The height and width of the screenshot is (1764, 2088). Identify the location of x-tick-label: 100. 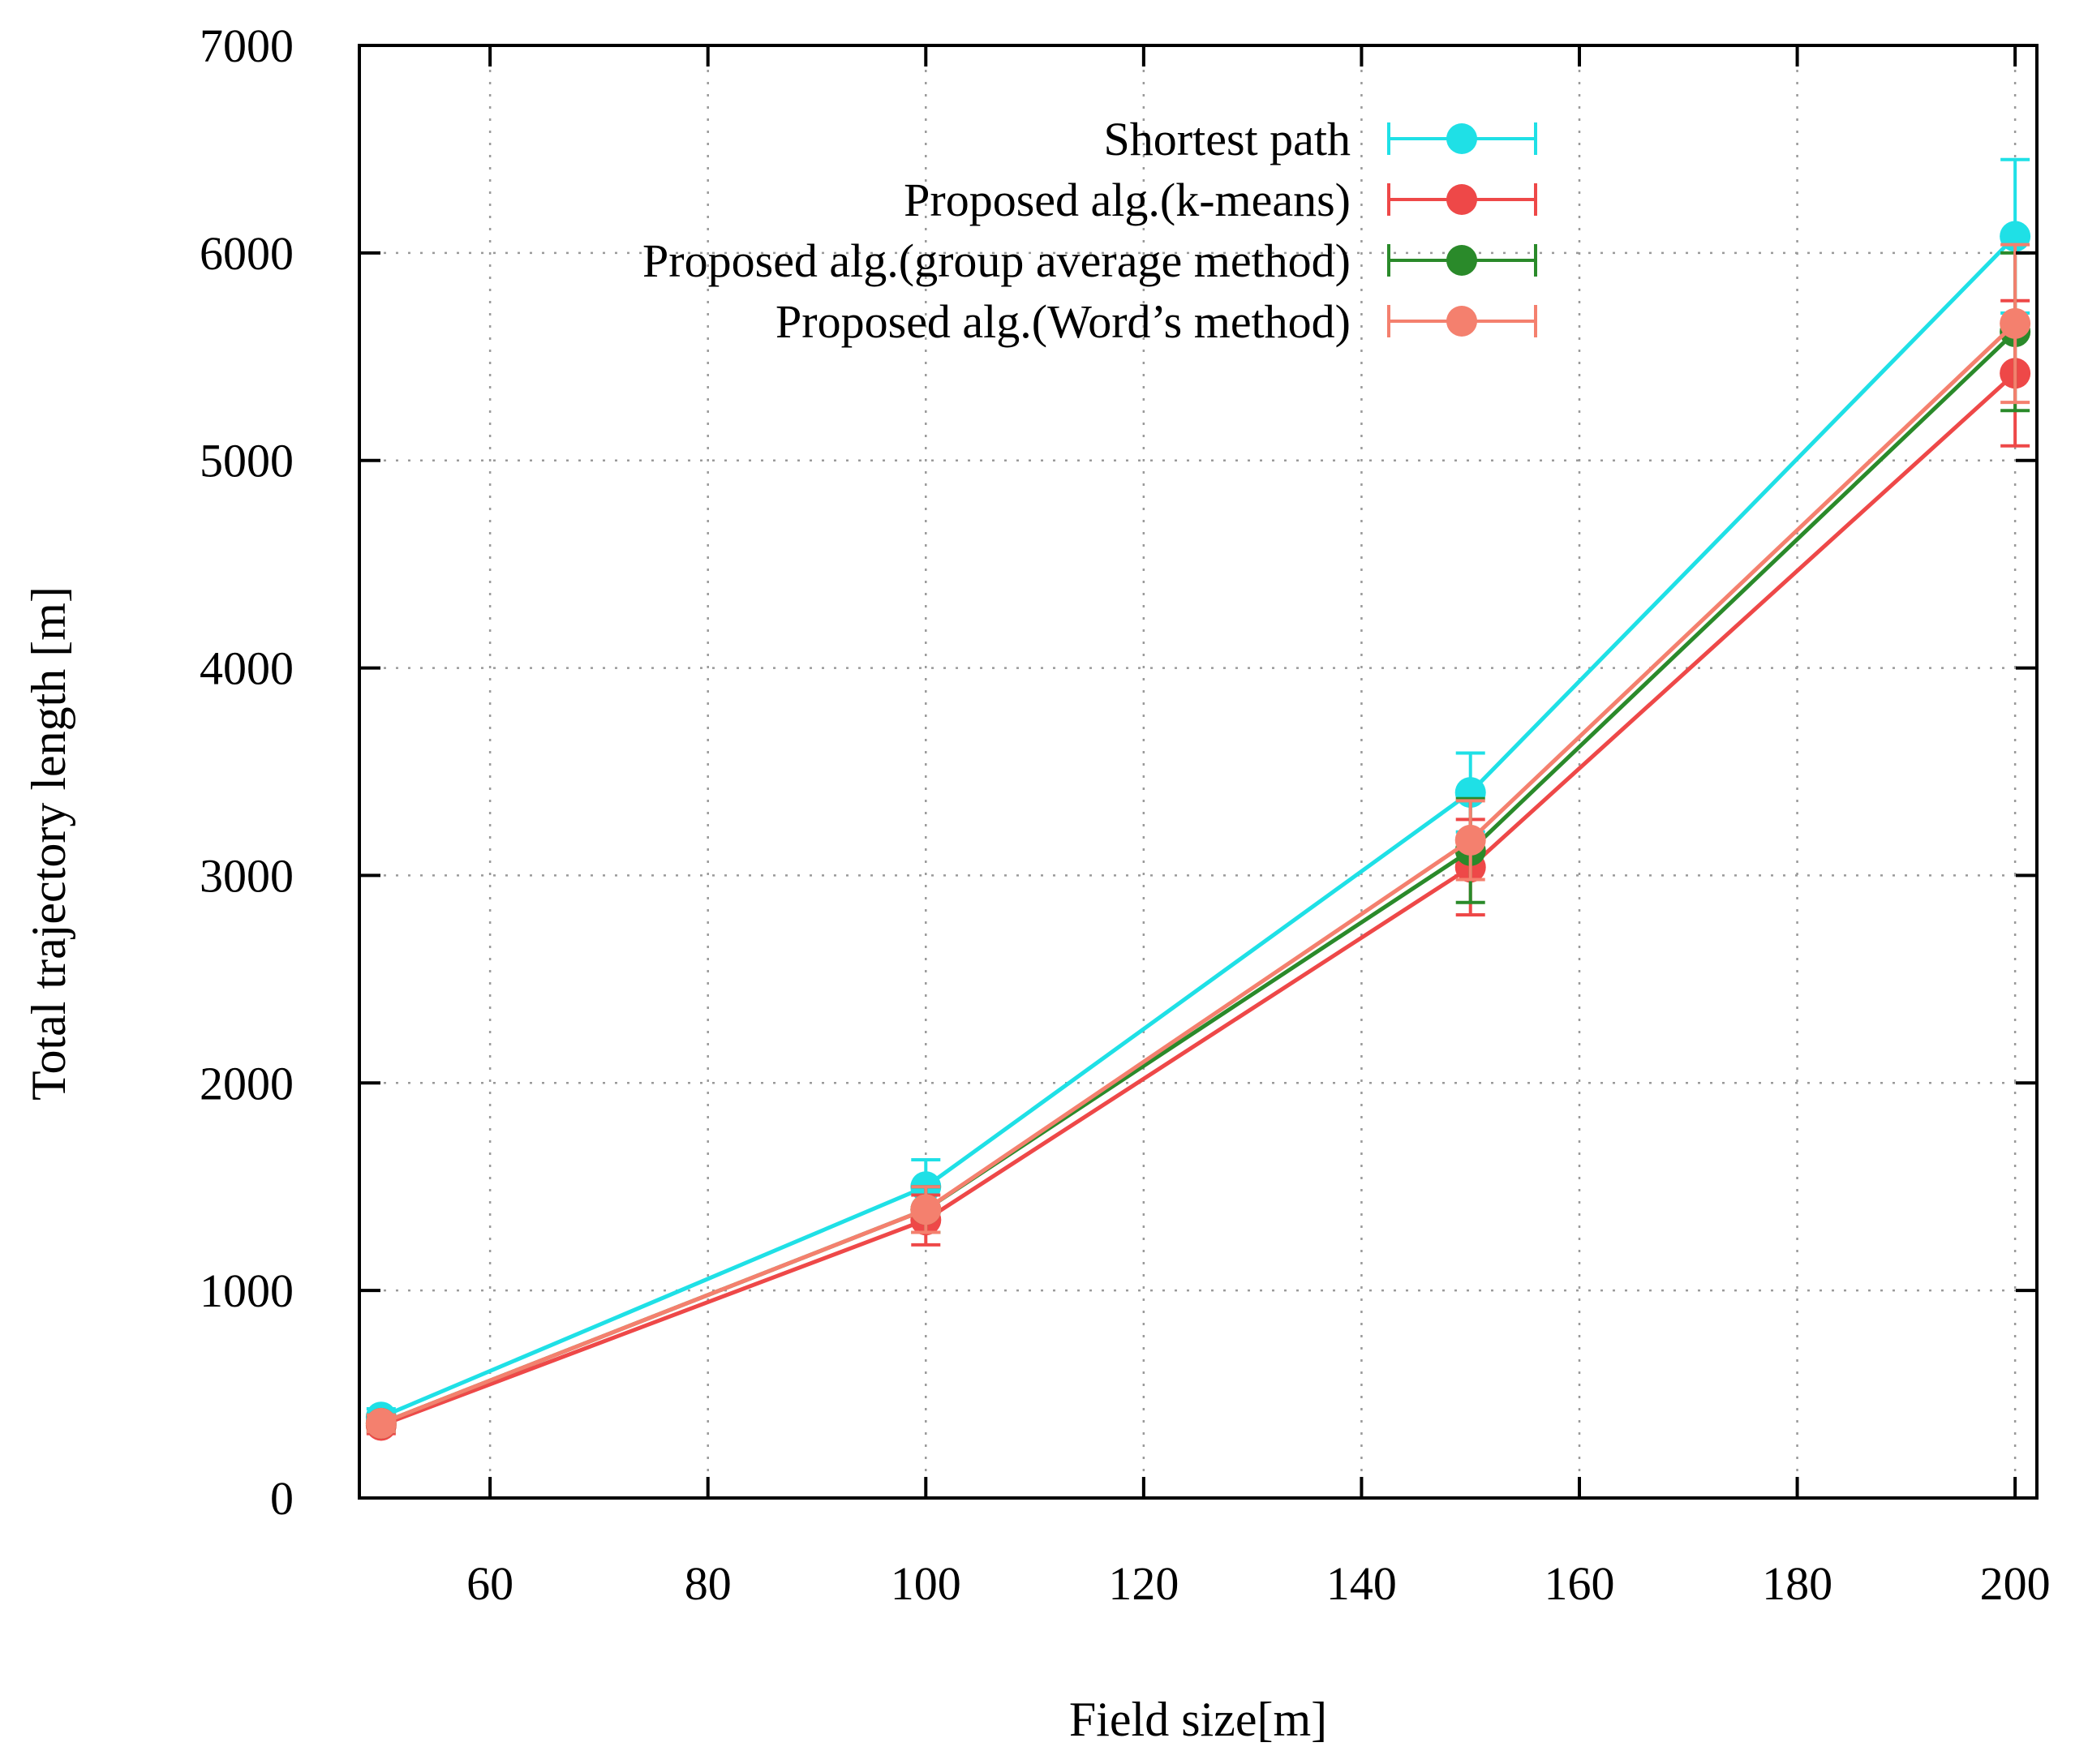
(926, 1583).